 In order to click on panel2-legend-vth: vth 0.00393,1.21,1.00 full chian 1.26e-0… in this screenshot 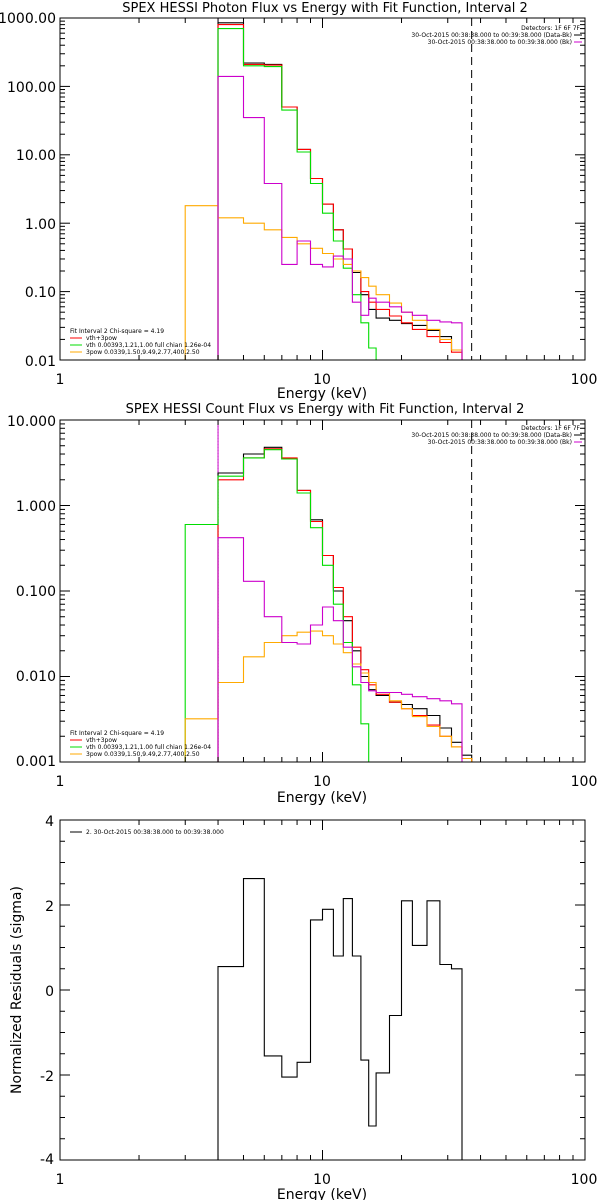, I will do `click(148, 747)`.